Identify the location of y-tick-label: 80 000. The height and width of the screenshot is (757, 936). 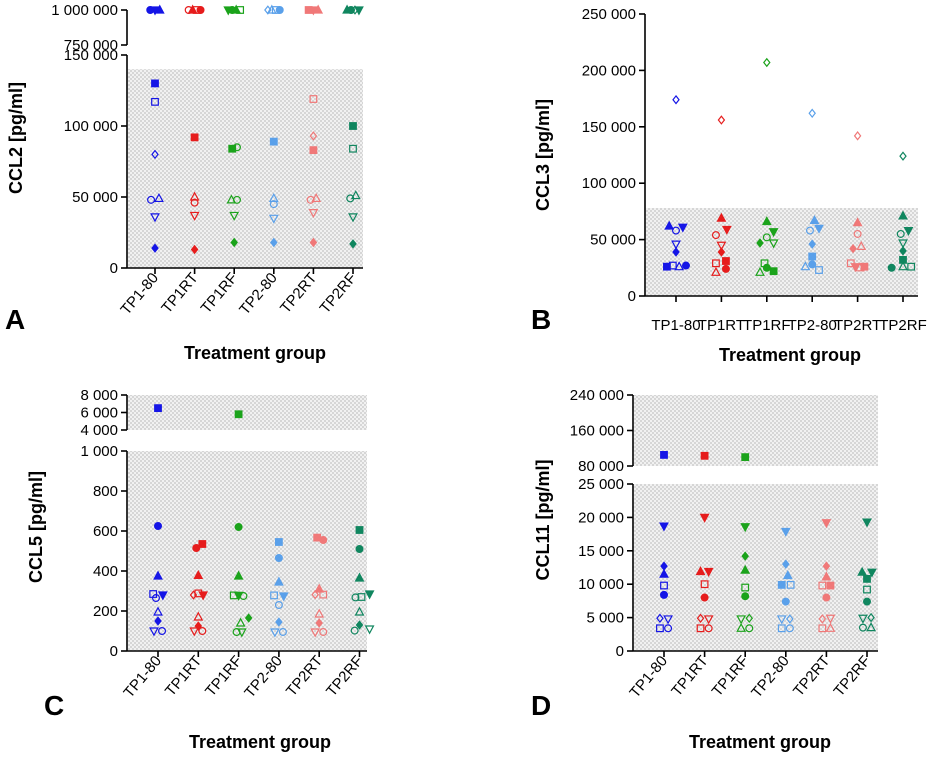
(601, 466).